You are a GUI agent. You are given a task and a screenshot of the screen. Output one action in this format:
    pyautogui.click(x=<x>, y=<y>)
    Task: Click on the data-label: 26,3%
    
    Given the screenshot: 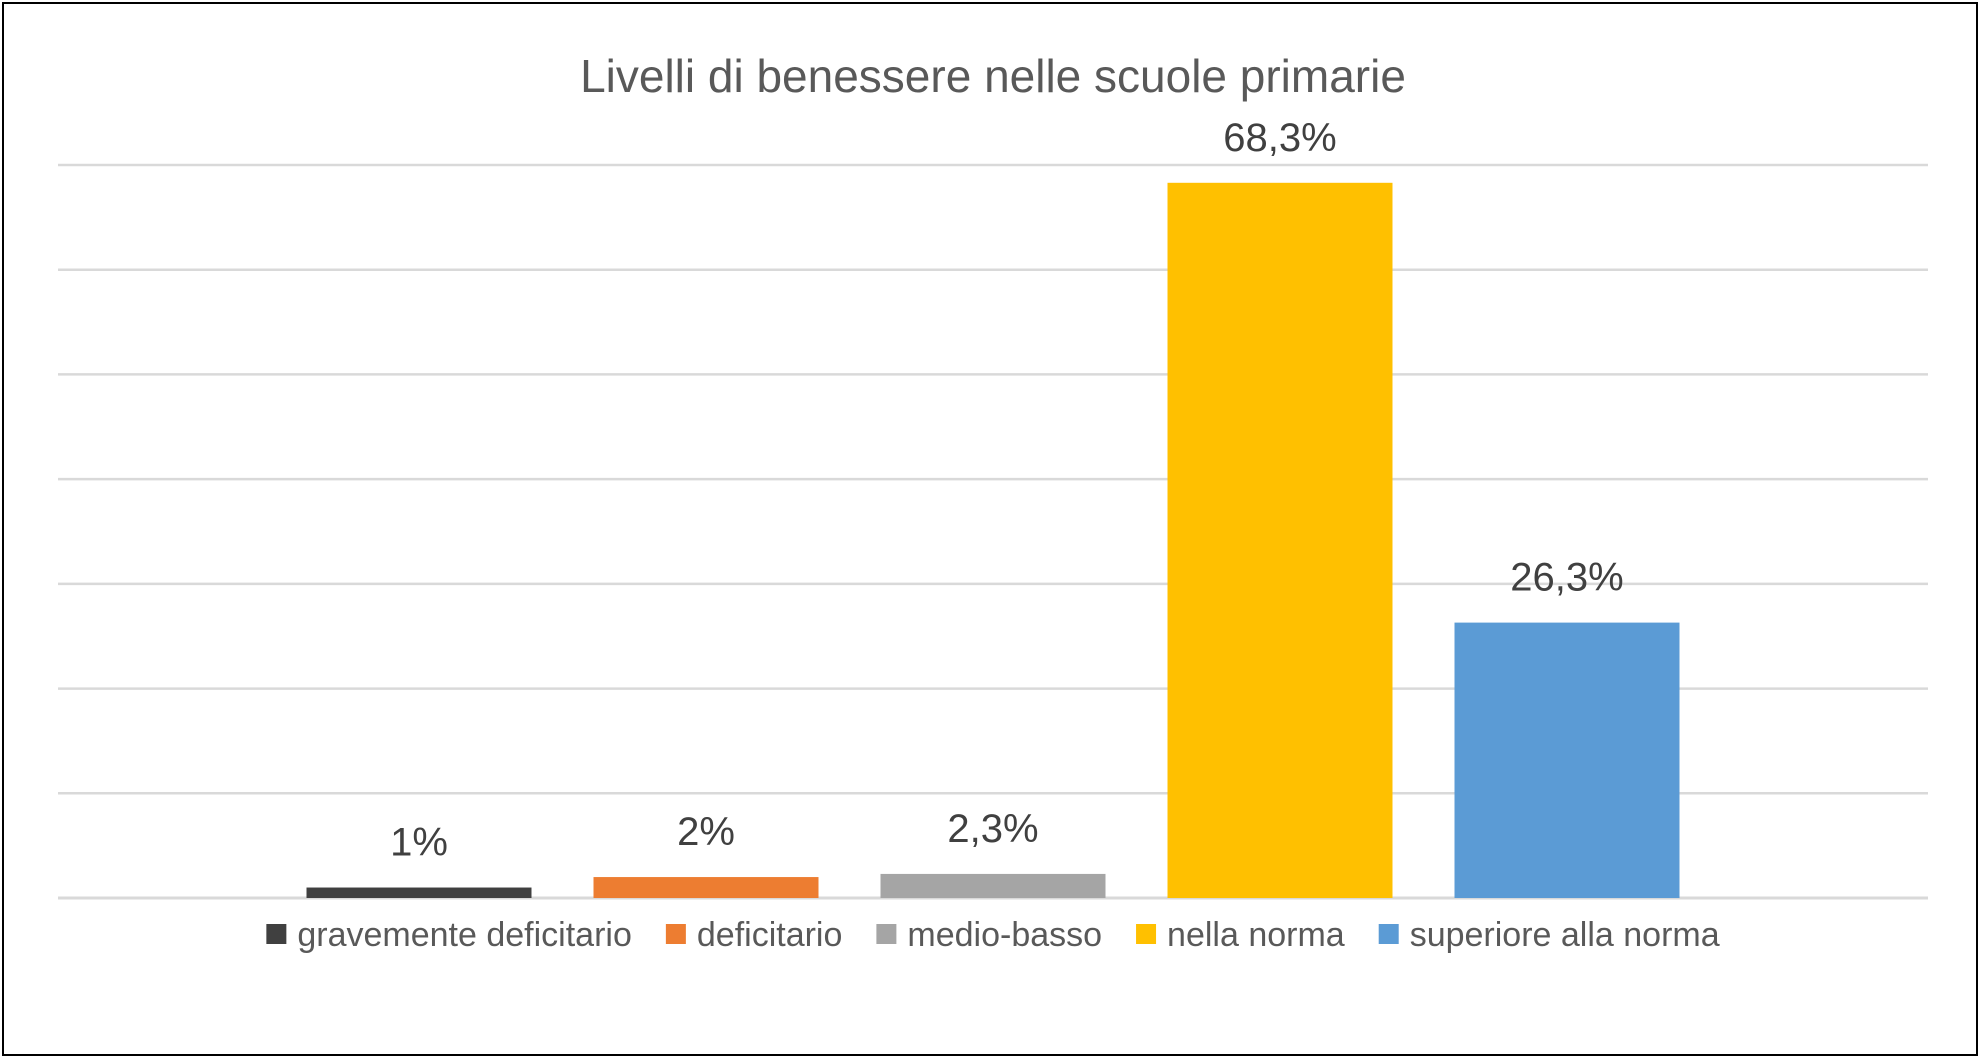 What is the action you would take?
    pyautogui.click(x=1566, y=578)
    